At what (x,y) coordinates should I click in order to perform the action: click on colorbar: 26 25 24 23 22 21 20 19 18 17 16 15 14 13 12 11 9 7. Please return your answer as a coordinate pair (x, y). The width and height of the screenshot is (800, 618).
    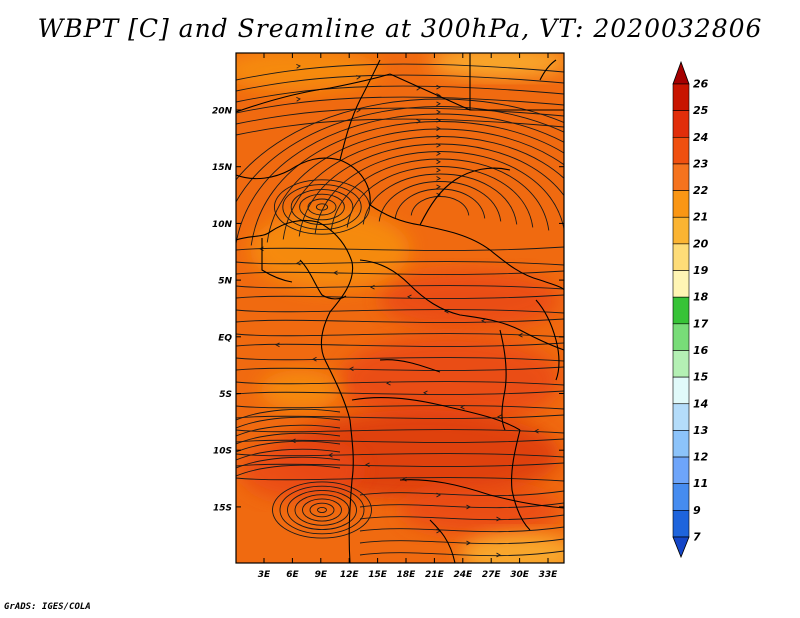
    Looking at the image, I should click on (690, 309).